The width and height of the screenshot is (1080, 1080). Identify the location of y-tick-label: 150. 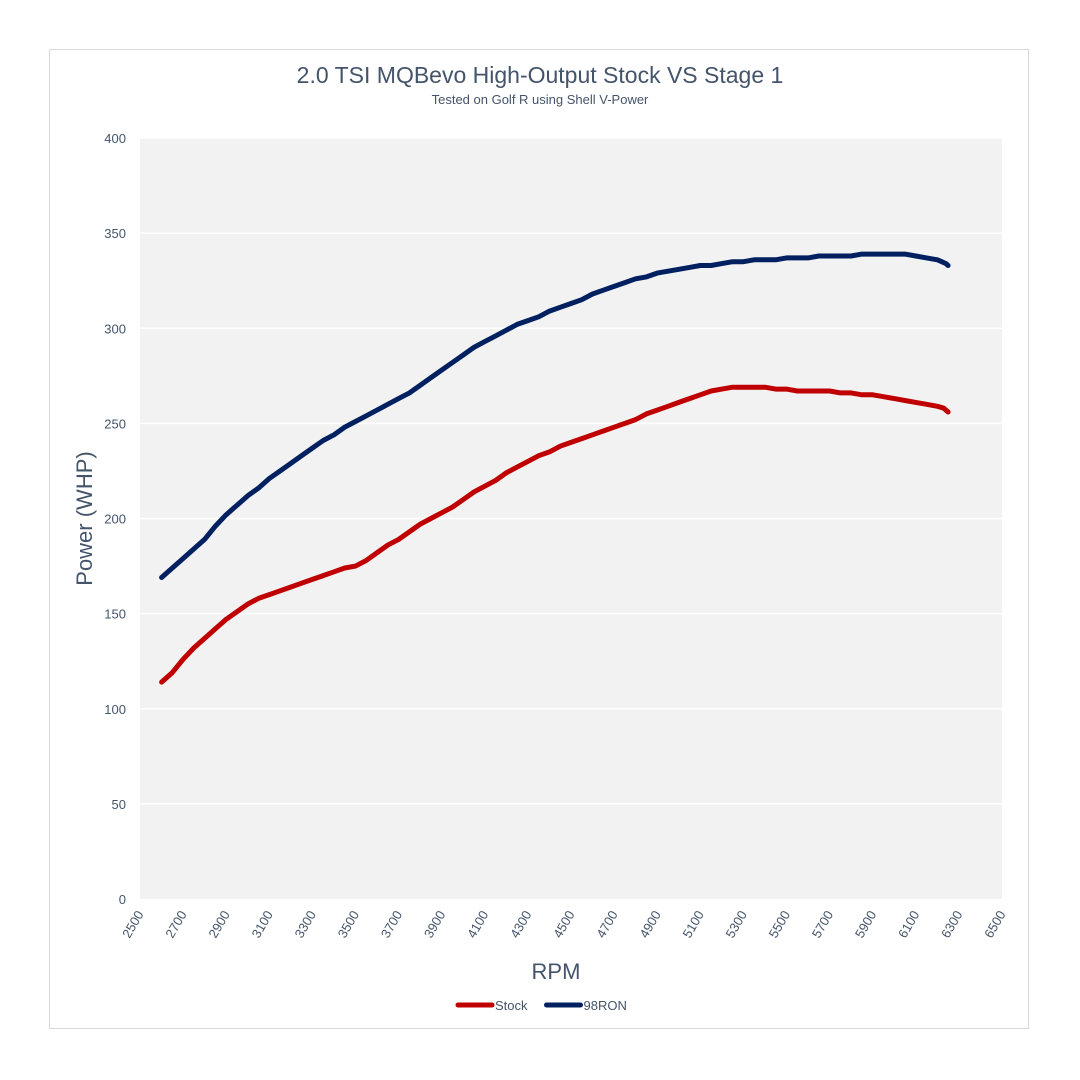
(115, 614).